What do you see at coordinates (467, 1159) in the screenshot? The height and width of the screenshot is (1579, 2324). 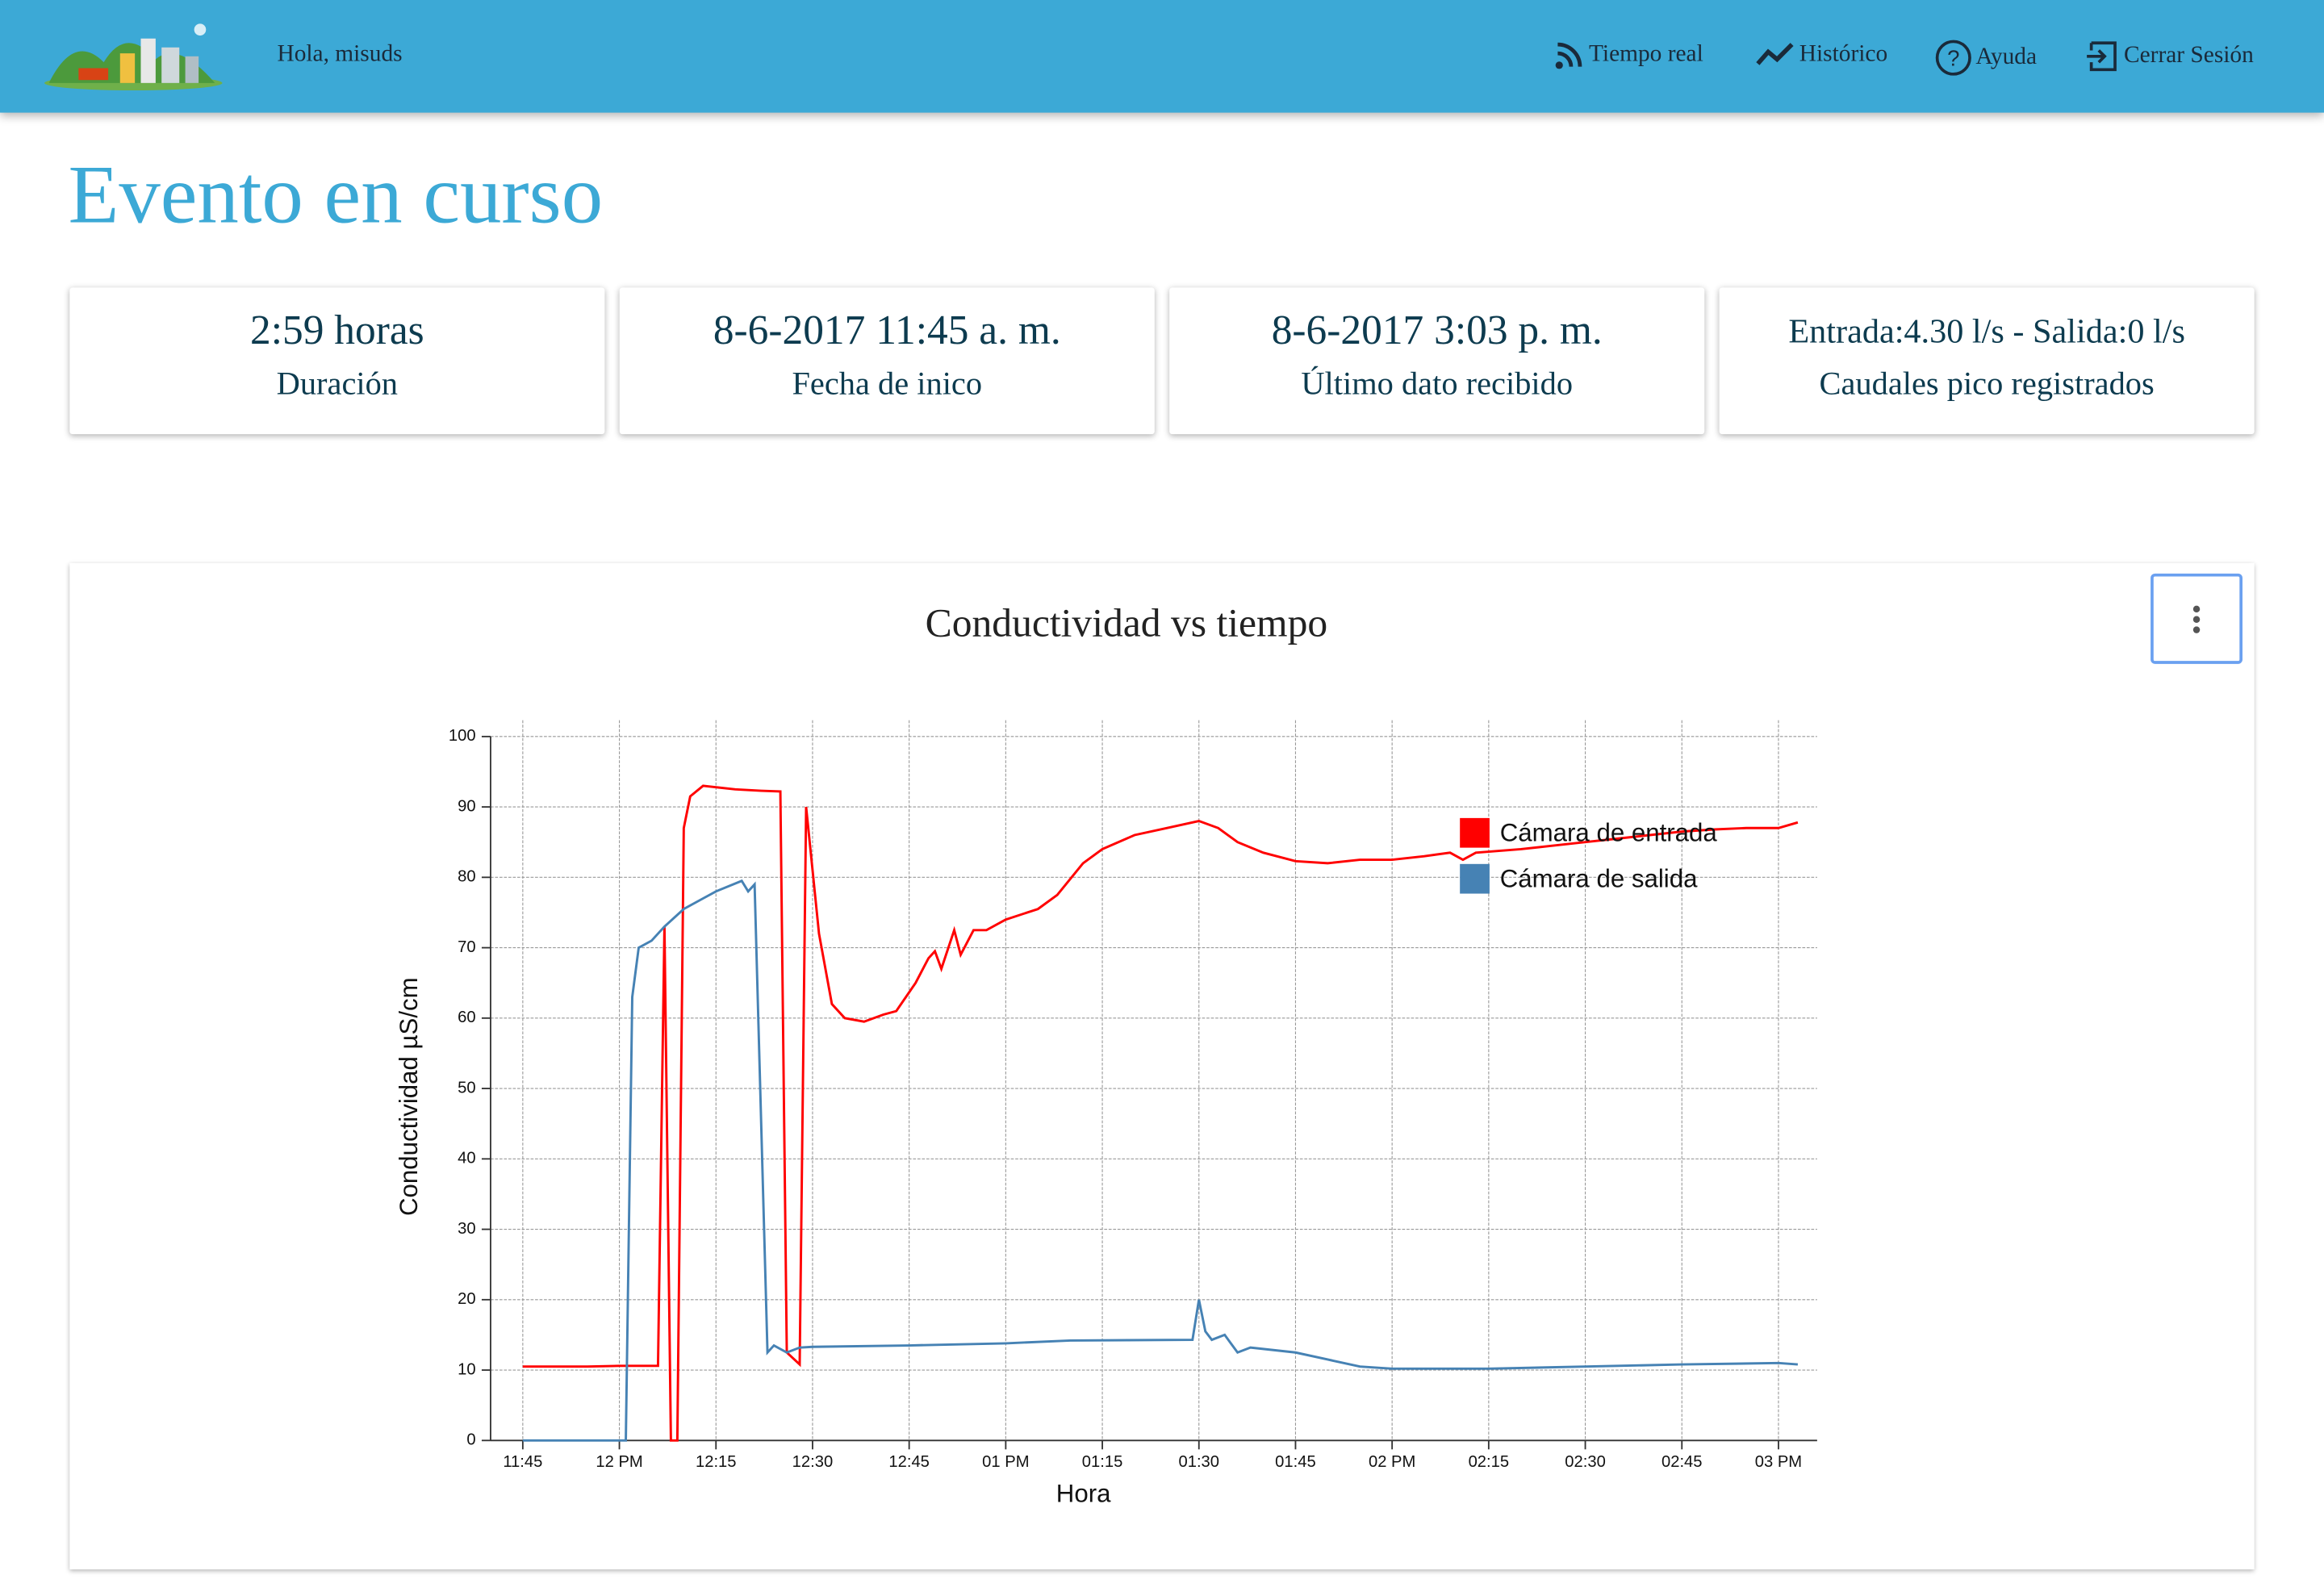 I see `y-tick-label: 40` at bounding box center [467, 1159].